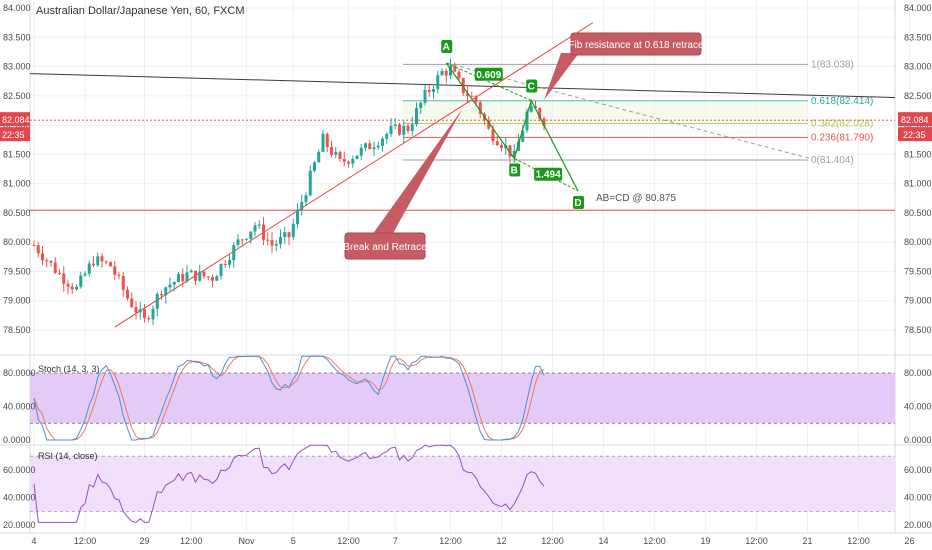 Image resolution: width=932 pixels, height=550 pixels. I want to click on callout-box, so click(636, 44).